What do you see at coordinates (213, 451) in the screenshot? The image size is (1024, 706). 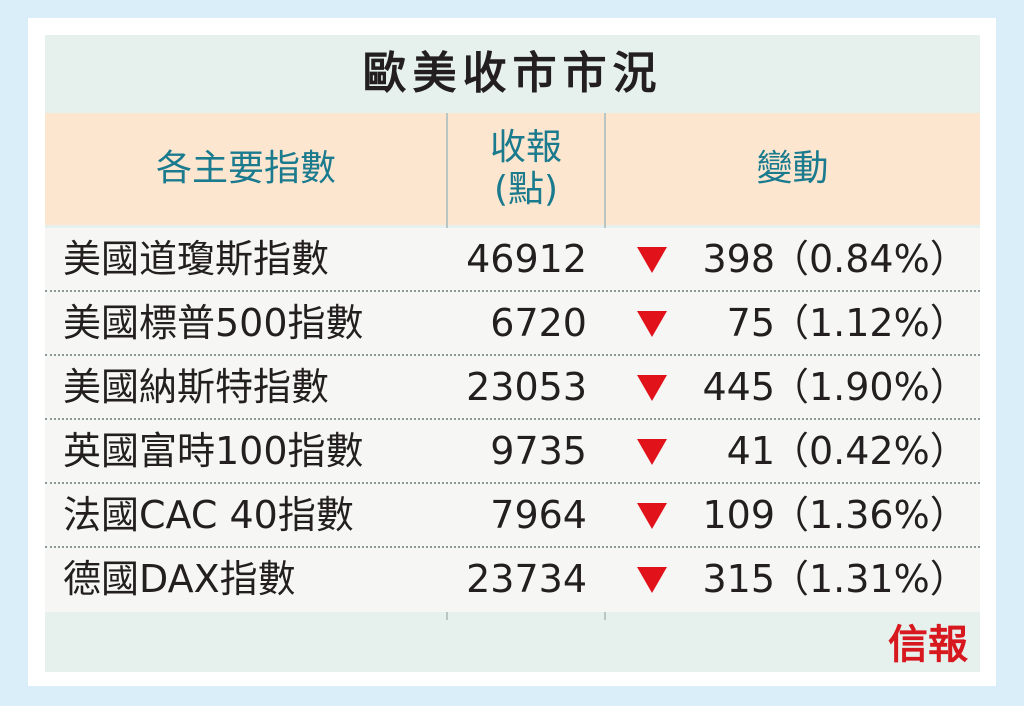 I see `index-name: 英國富時100指數` at bounding box center [213, 451].